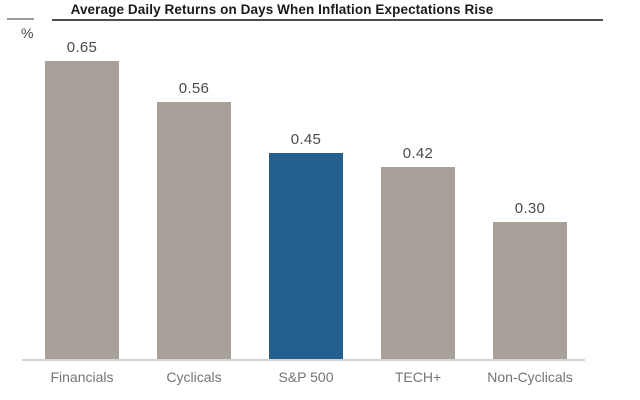 The height and width of the screenshot is (400, 640). I want to click on bar-group: 0.65, so click(82, 199).